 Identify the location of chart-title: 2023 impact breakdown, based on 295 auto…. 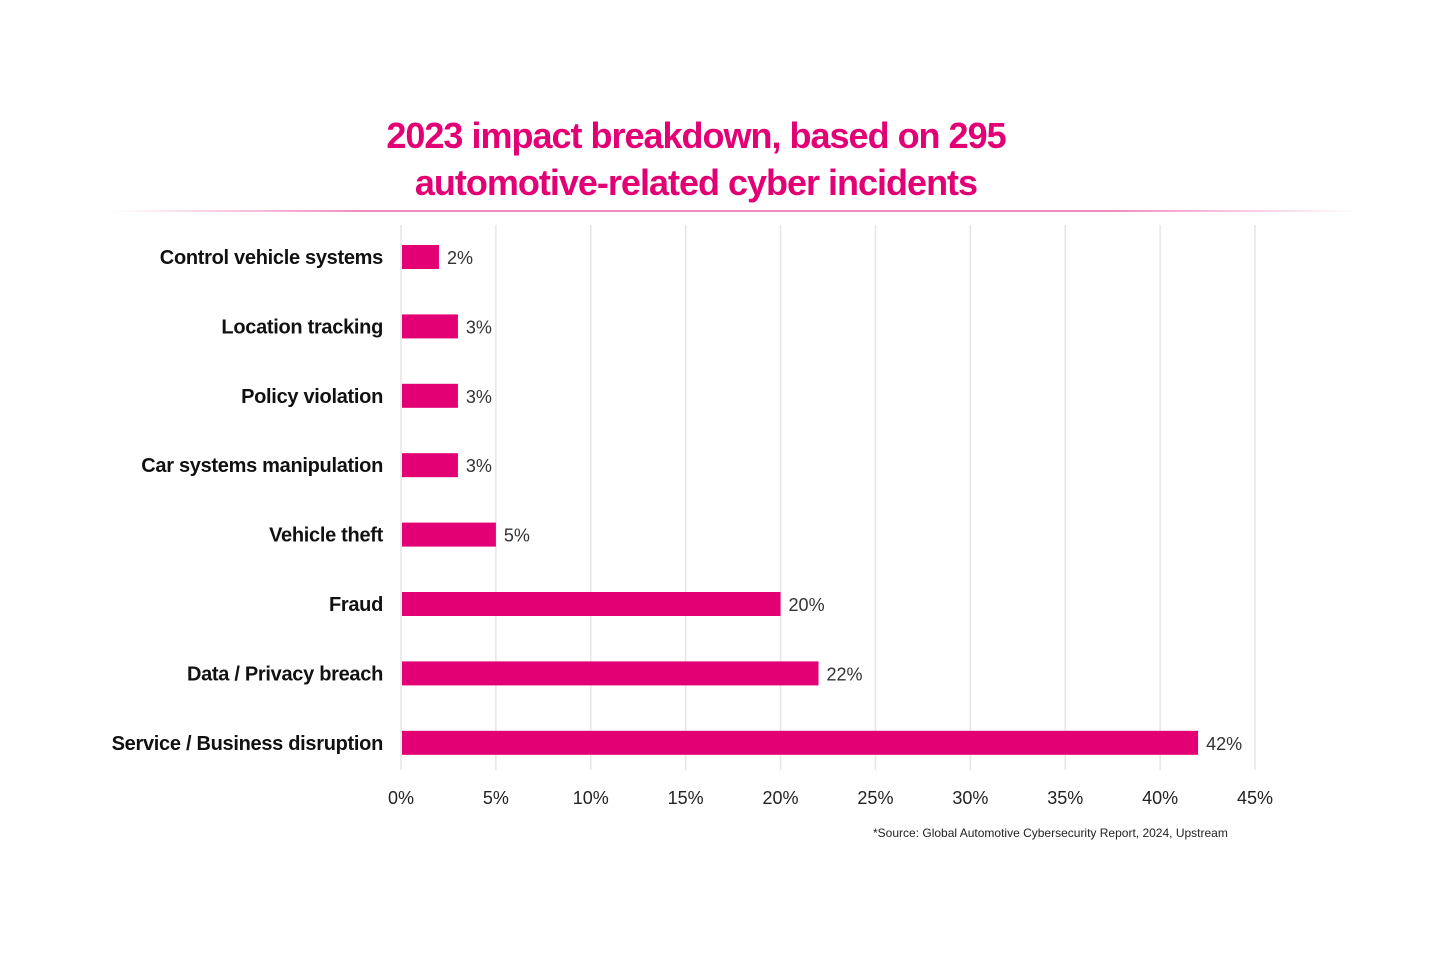
(696, 159).